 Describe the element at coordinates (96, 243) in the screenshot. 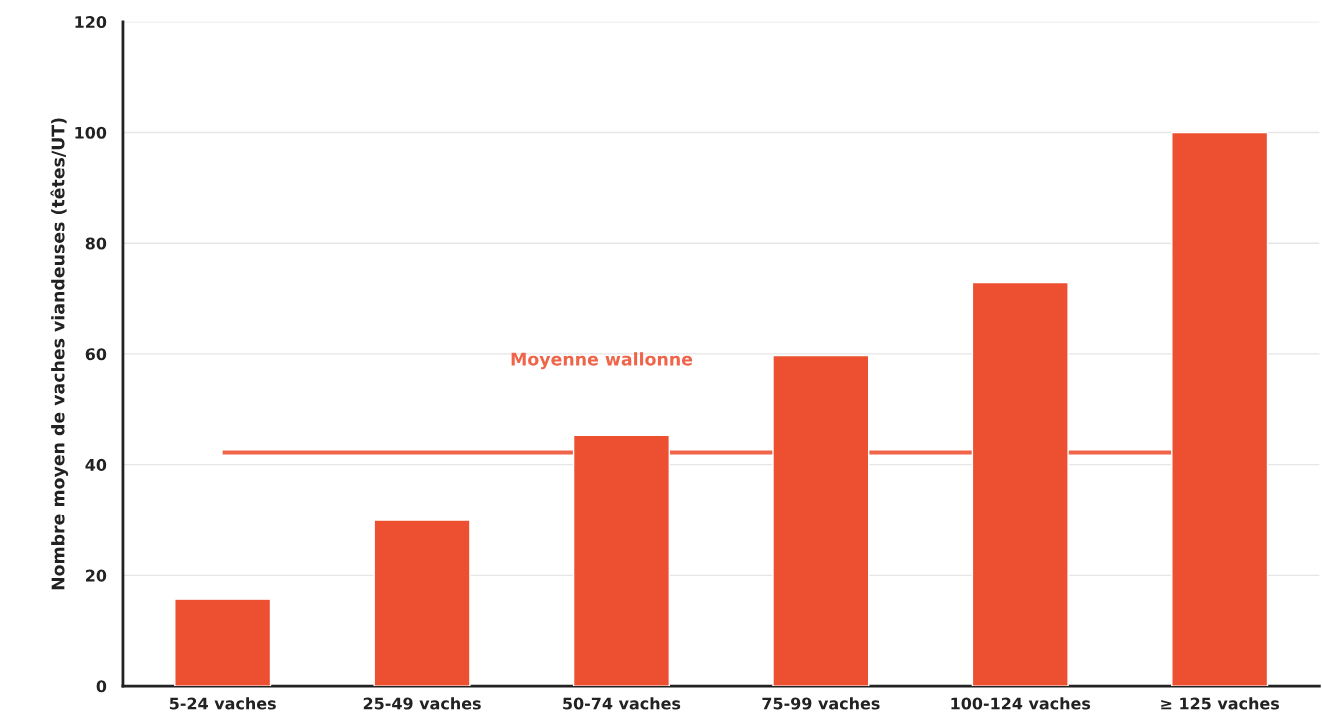

I see `y-tick-label: 80` at that location.